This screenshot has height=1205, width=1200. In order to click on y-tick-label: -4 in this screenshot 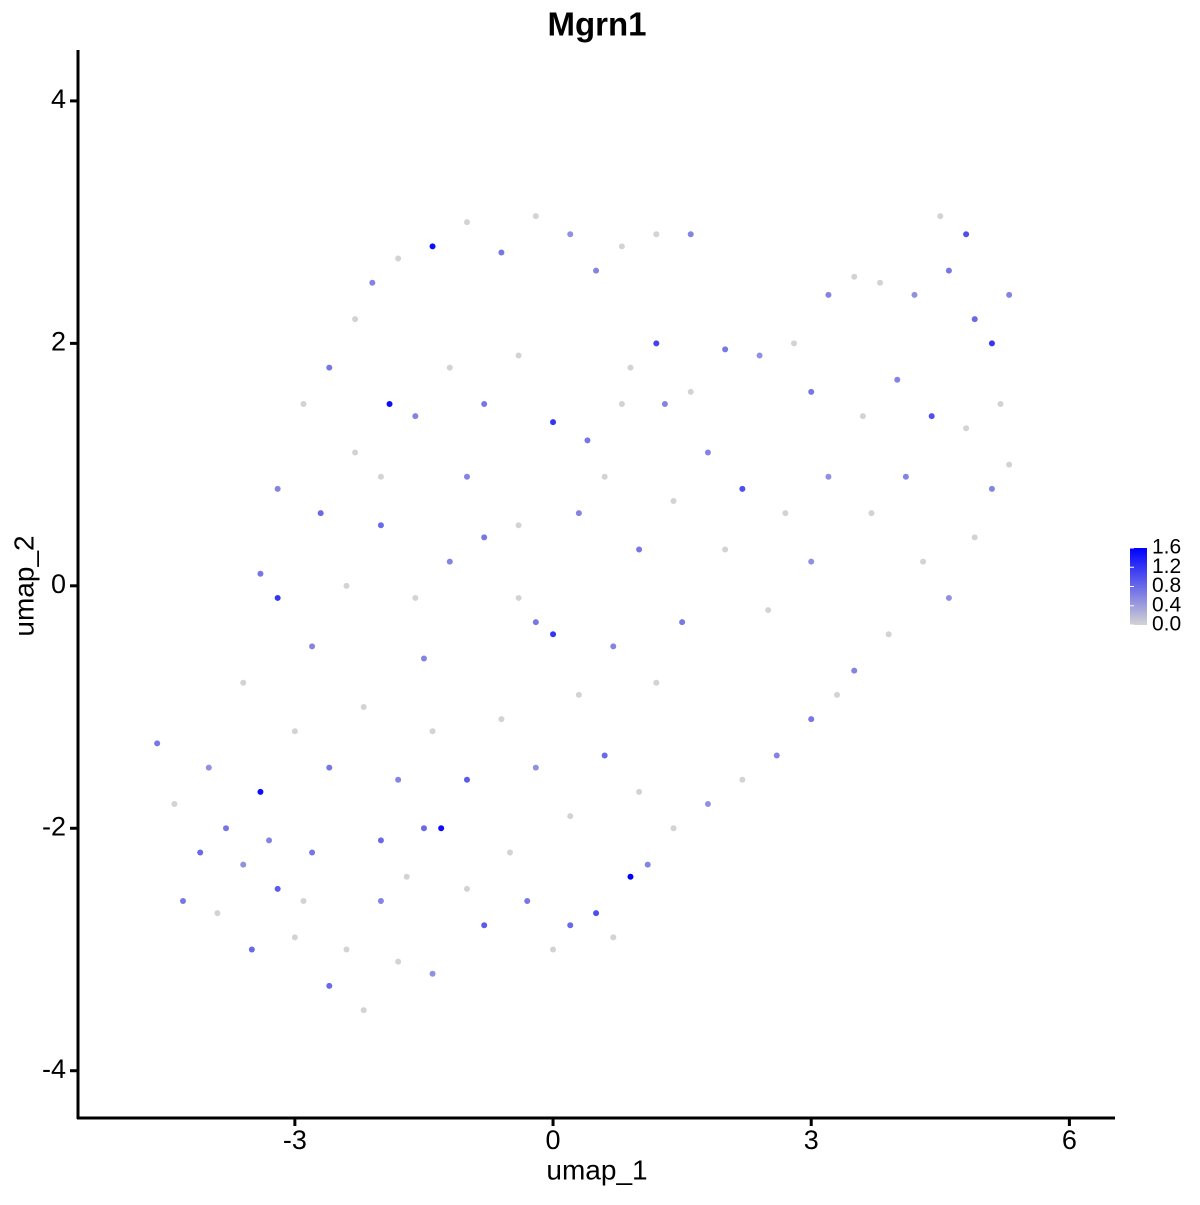, I will do `click(54, 1069)`.